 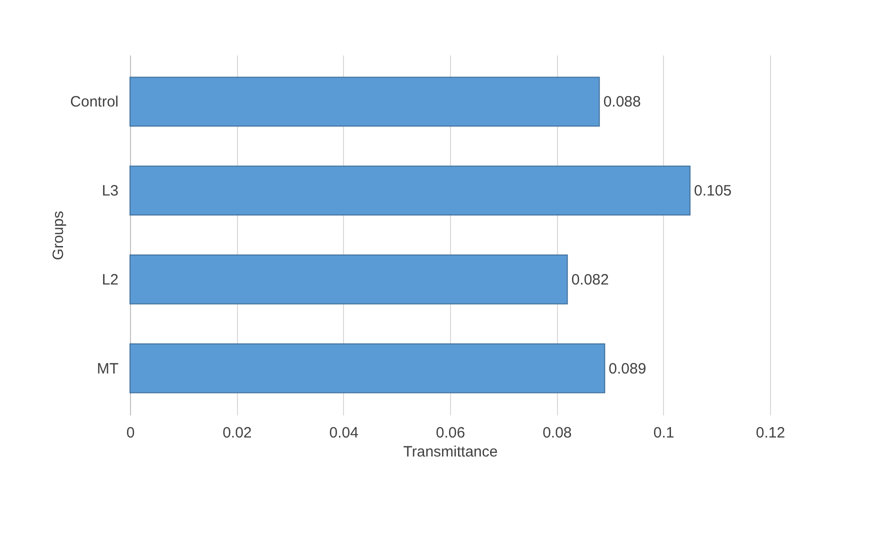 I want to click on x-tick-label: 0.08, so click(x=557, y=433).